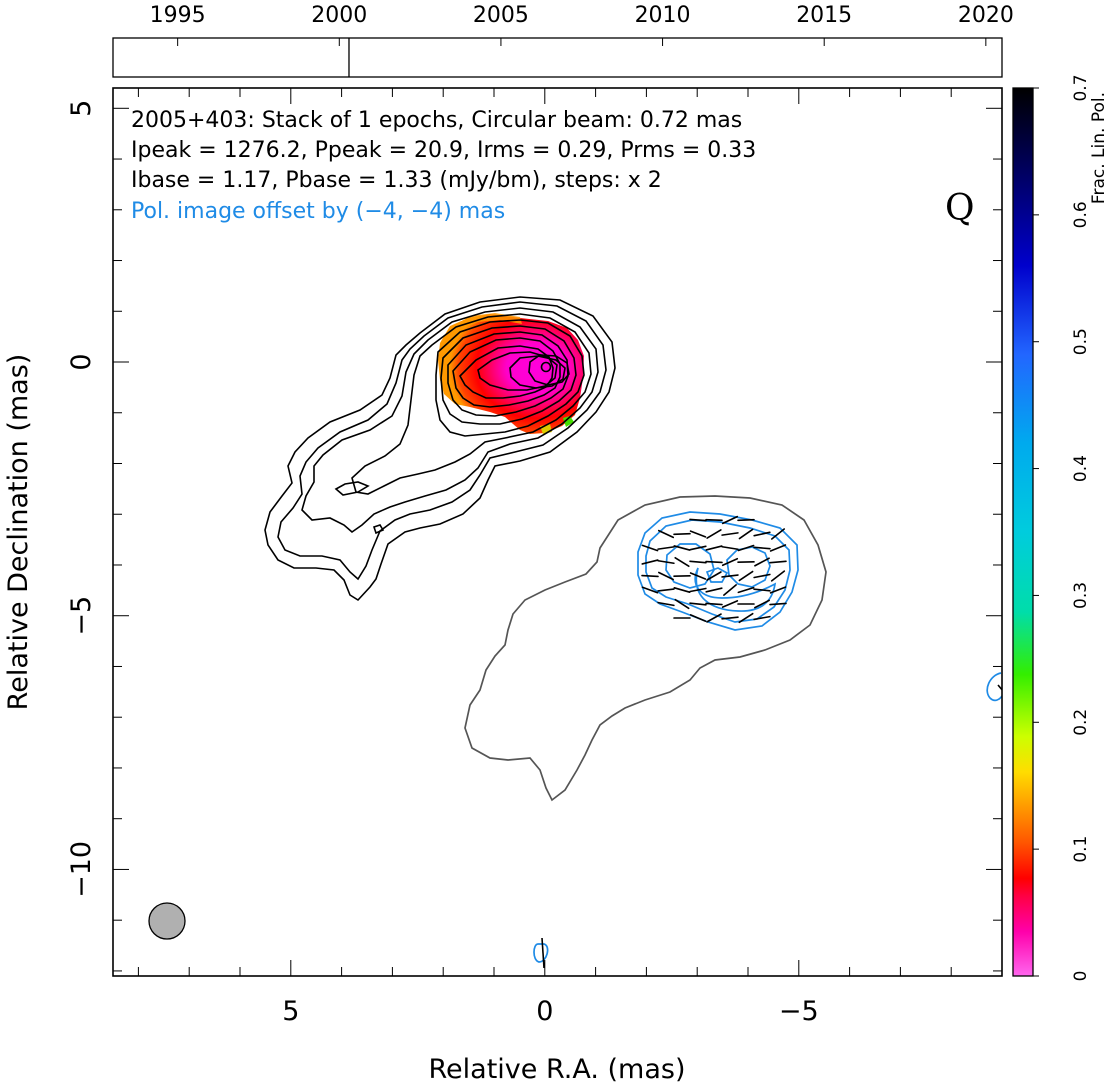  Describe the element at coordinates (582, 15) in the screenshot. I see `timeline-year-labels: 1995 2000 2005 2010 2015 2020` at that location.